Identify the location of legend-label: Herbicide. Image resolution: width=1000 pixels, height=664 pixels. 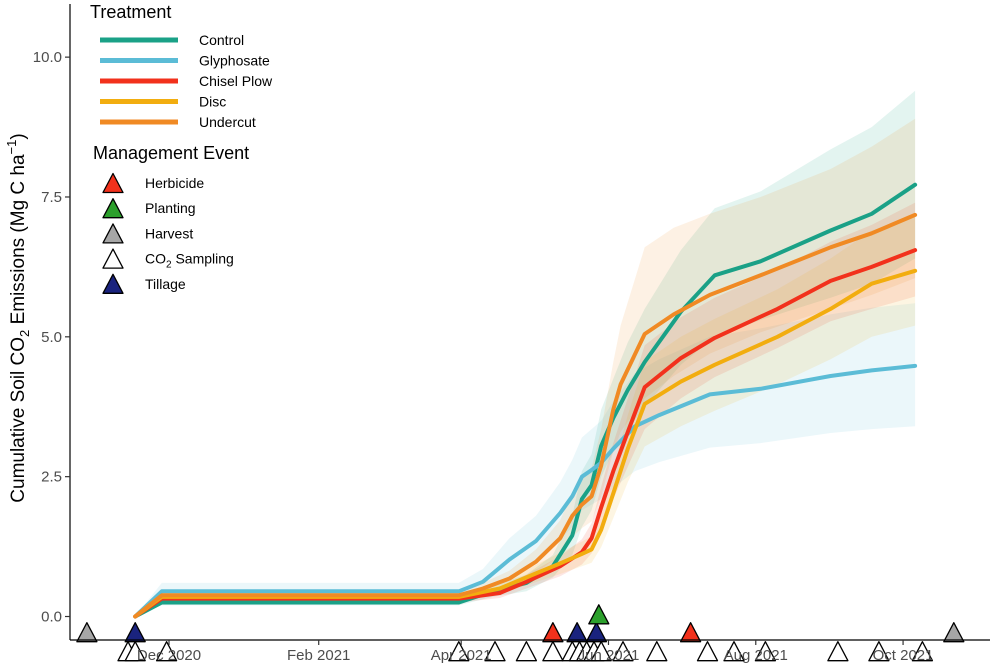
(174, 183).